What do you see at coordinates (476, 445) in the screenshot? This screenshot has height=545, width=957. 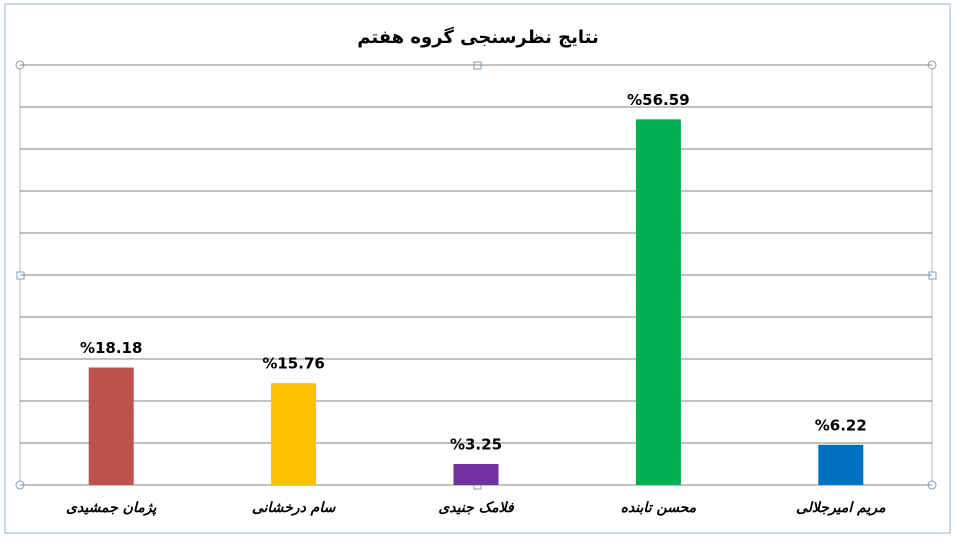 I see `data-label: %3.25` at bounding box center [476, 445].